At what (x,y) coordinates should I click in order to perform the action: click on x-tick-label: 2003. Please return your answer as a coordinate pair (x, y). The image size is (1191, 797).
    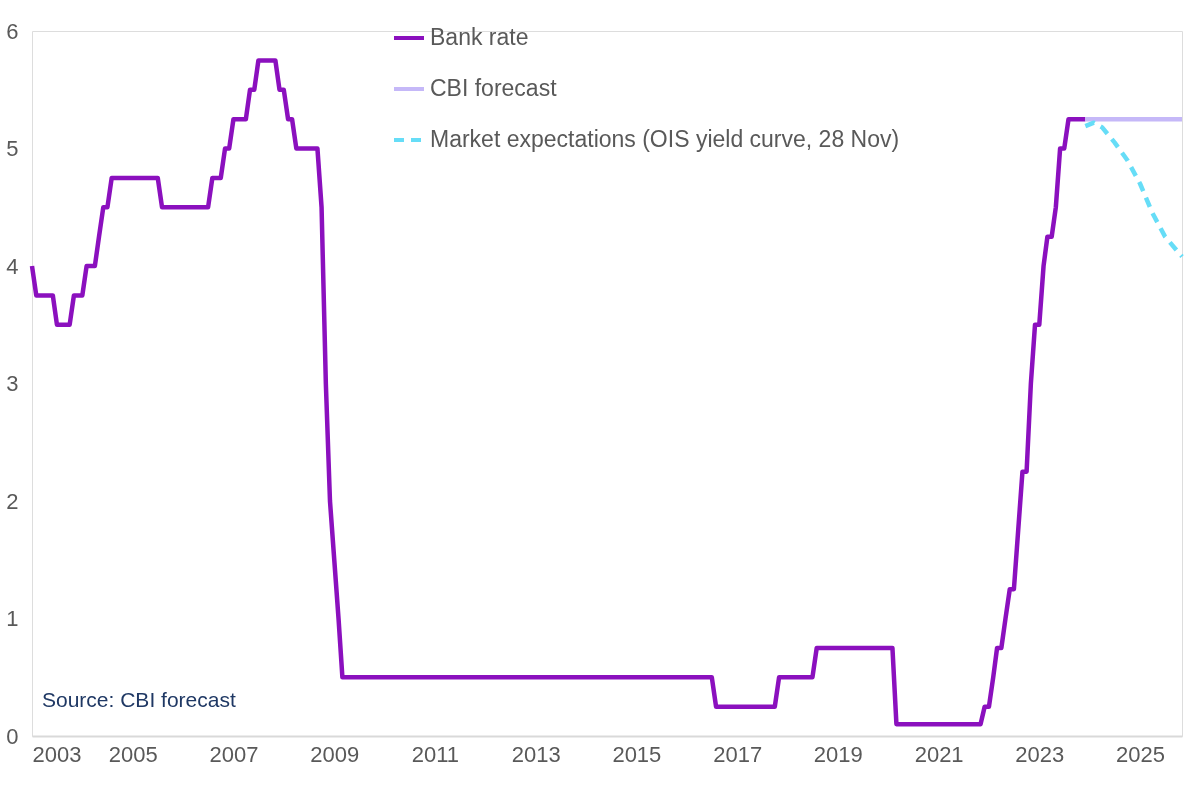
    Looking at the image, I should click on (57, 754).